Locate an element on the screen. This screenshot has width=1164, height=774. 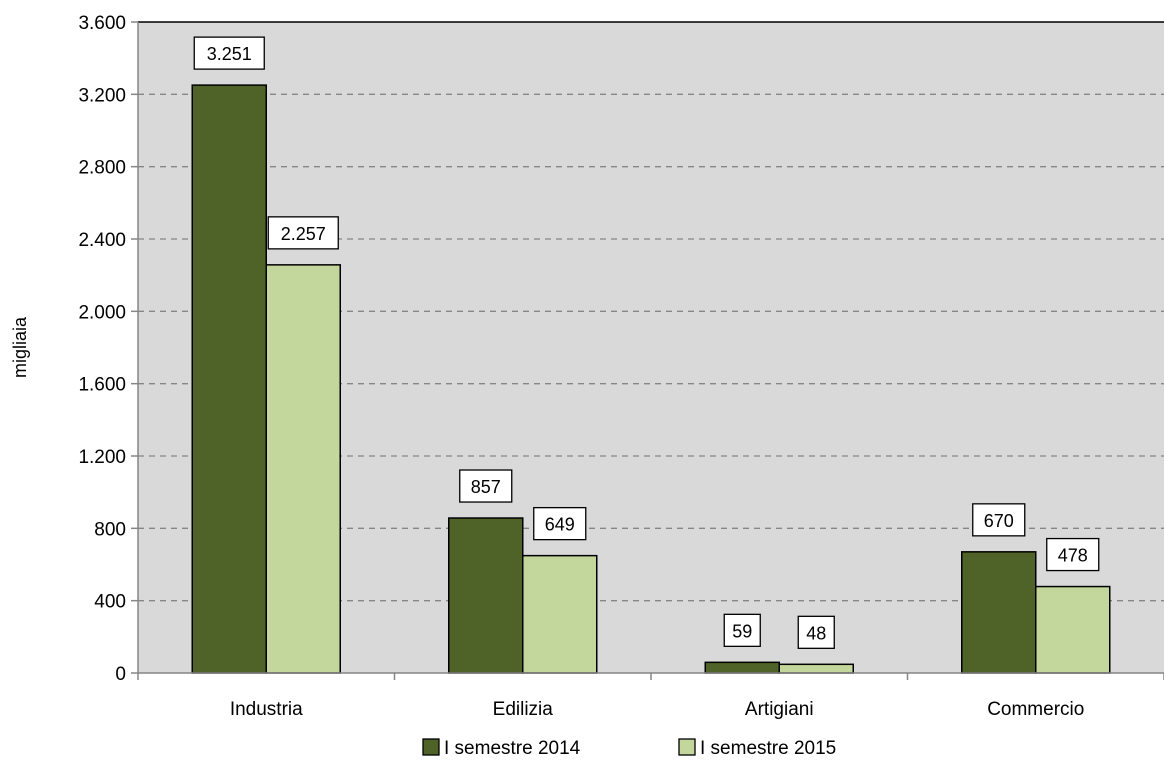
y-tick-label: 2.800 is located at coordinates (102, 168).